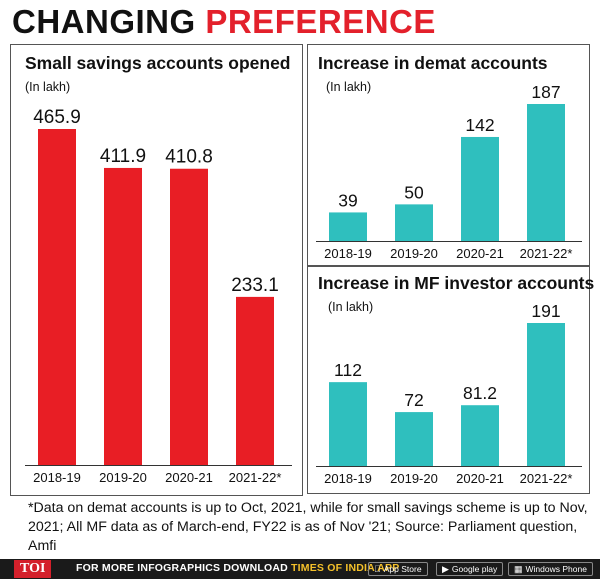 The width and height of the screenshot is (600, 579). Describe the element at coordinates (474, 569) in the screenshot. I see `google-play-label: Google play` at that location.